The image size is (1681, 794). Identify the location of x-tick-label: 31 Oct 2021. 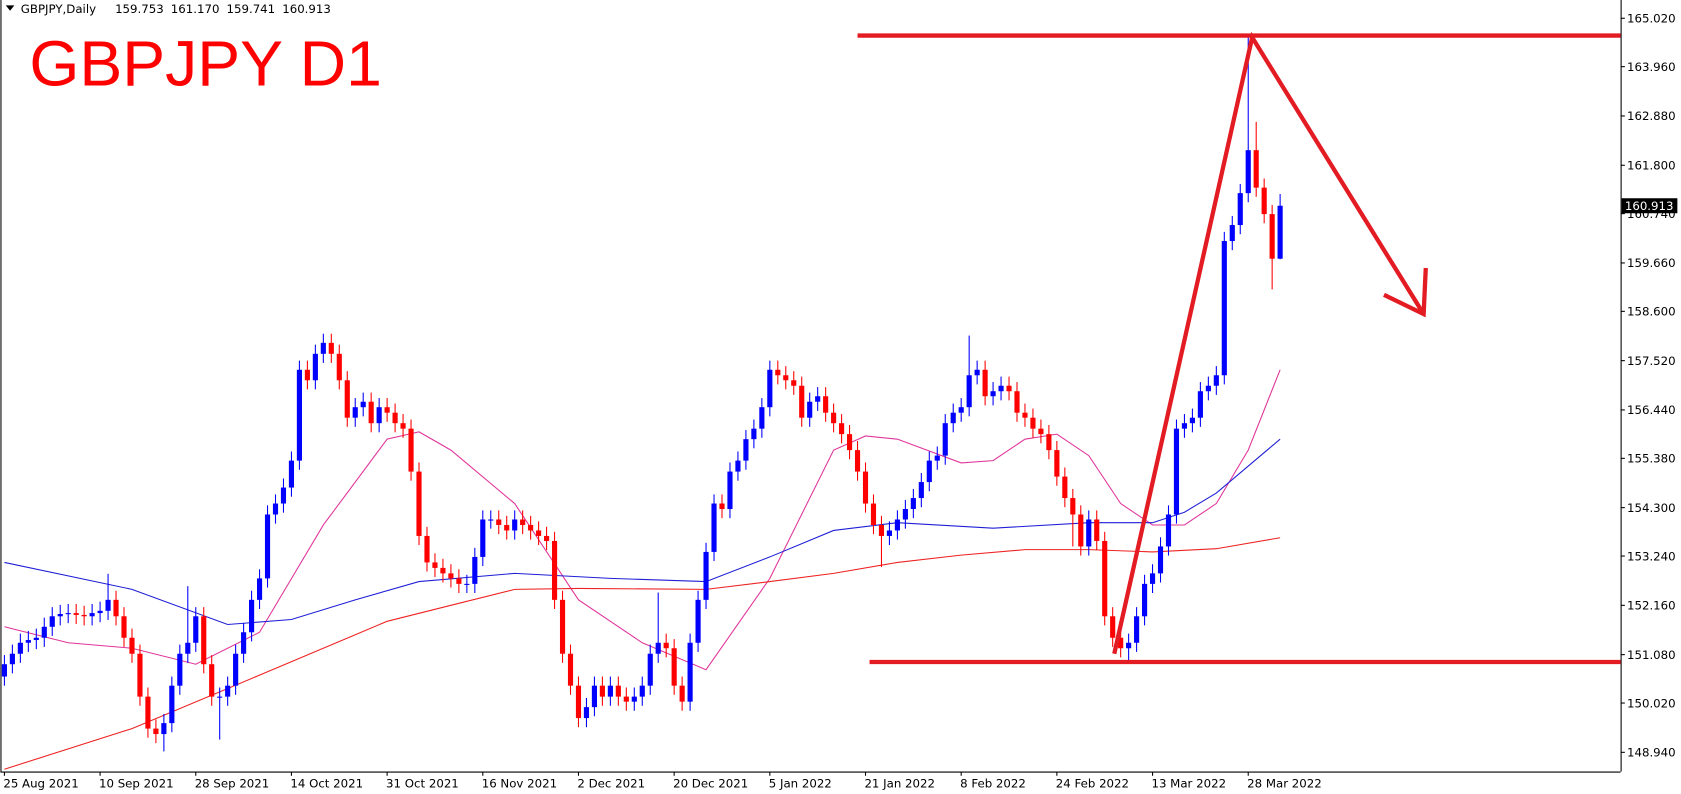
(422, 784).